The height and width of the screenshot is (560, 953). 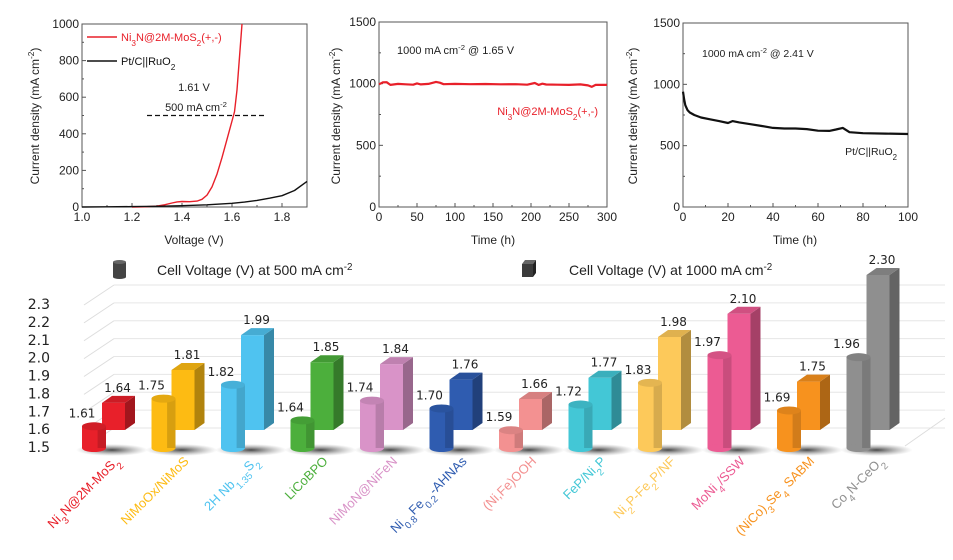 I want to click on y-tick-label: 1000, so click(x=362, y=84).